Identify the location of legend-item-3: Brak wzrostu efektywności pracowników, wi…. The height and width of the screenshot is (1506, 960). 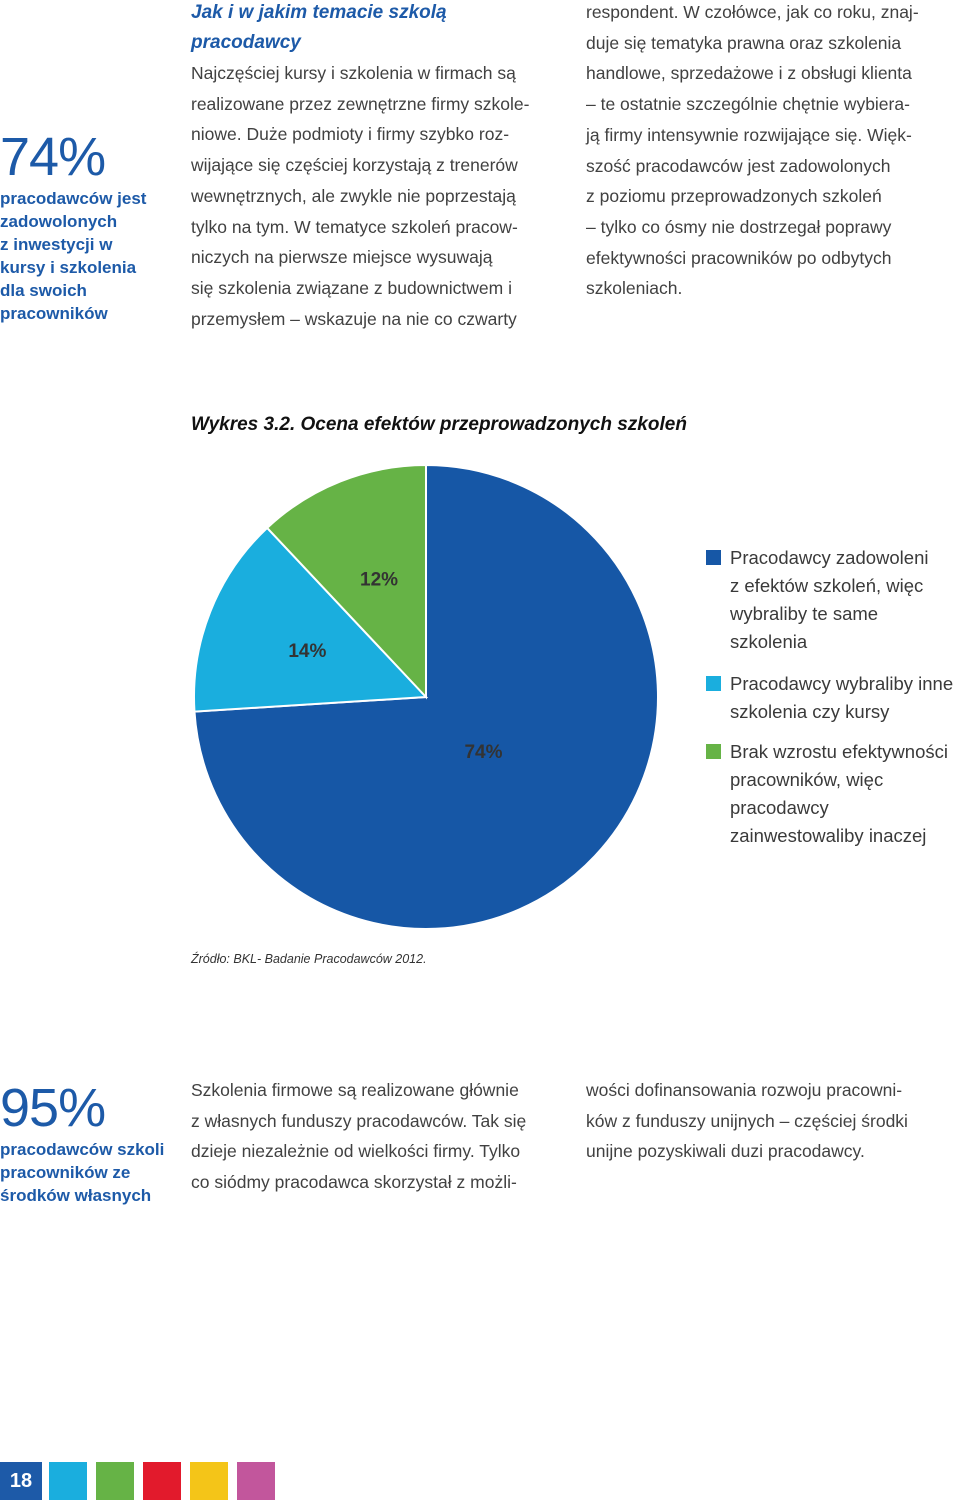
(833, 794).